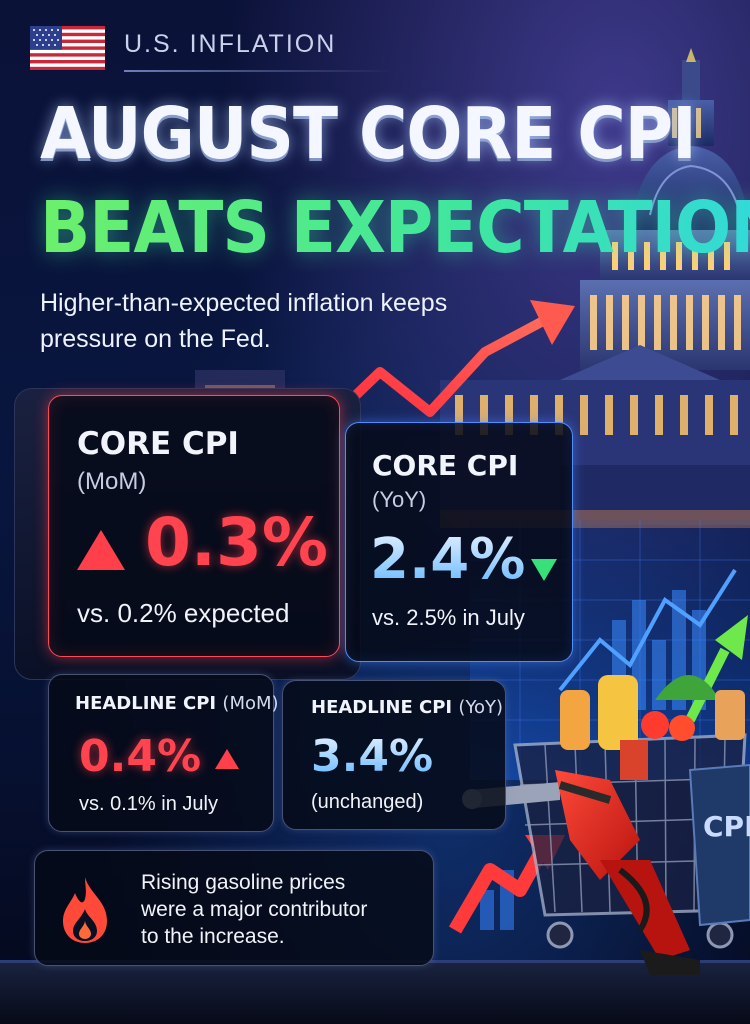 This screenshot has height=1024, width=750. I want to click on core-mom-value: 0.3%, so click(237, 542).